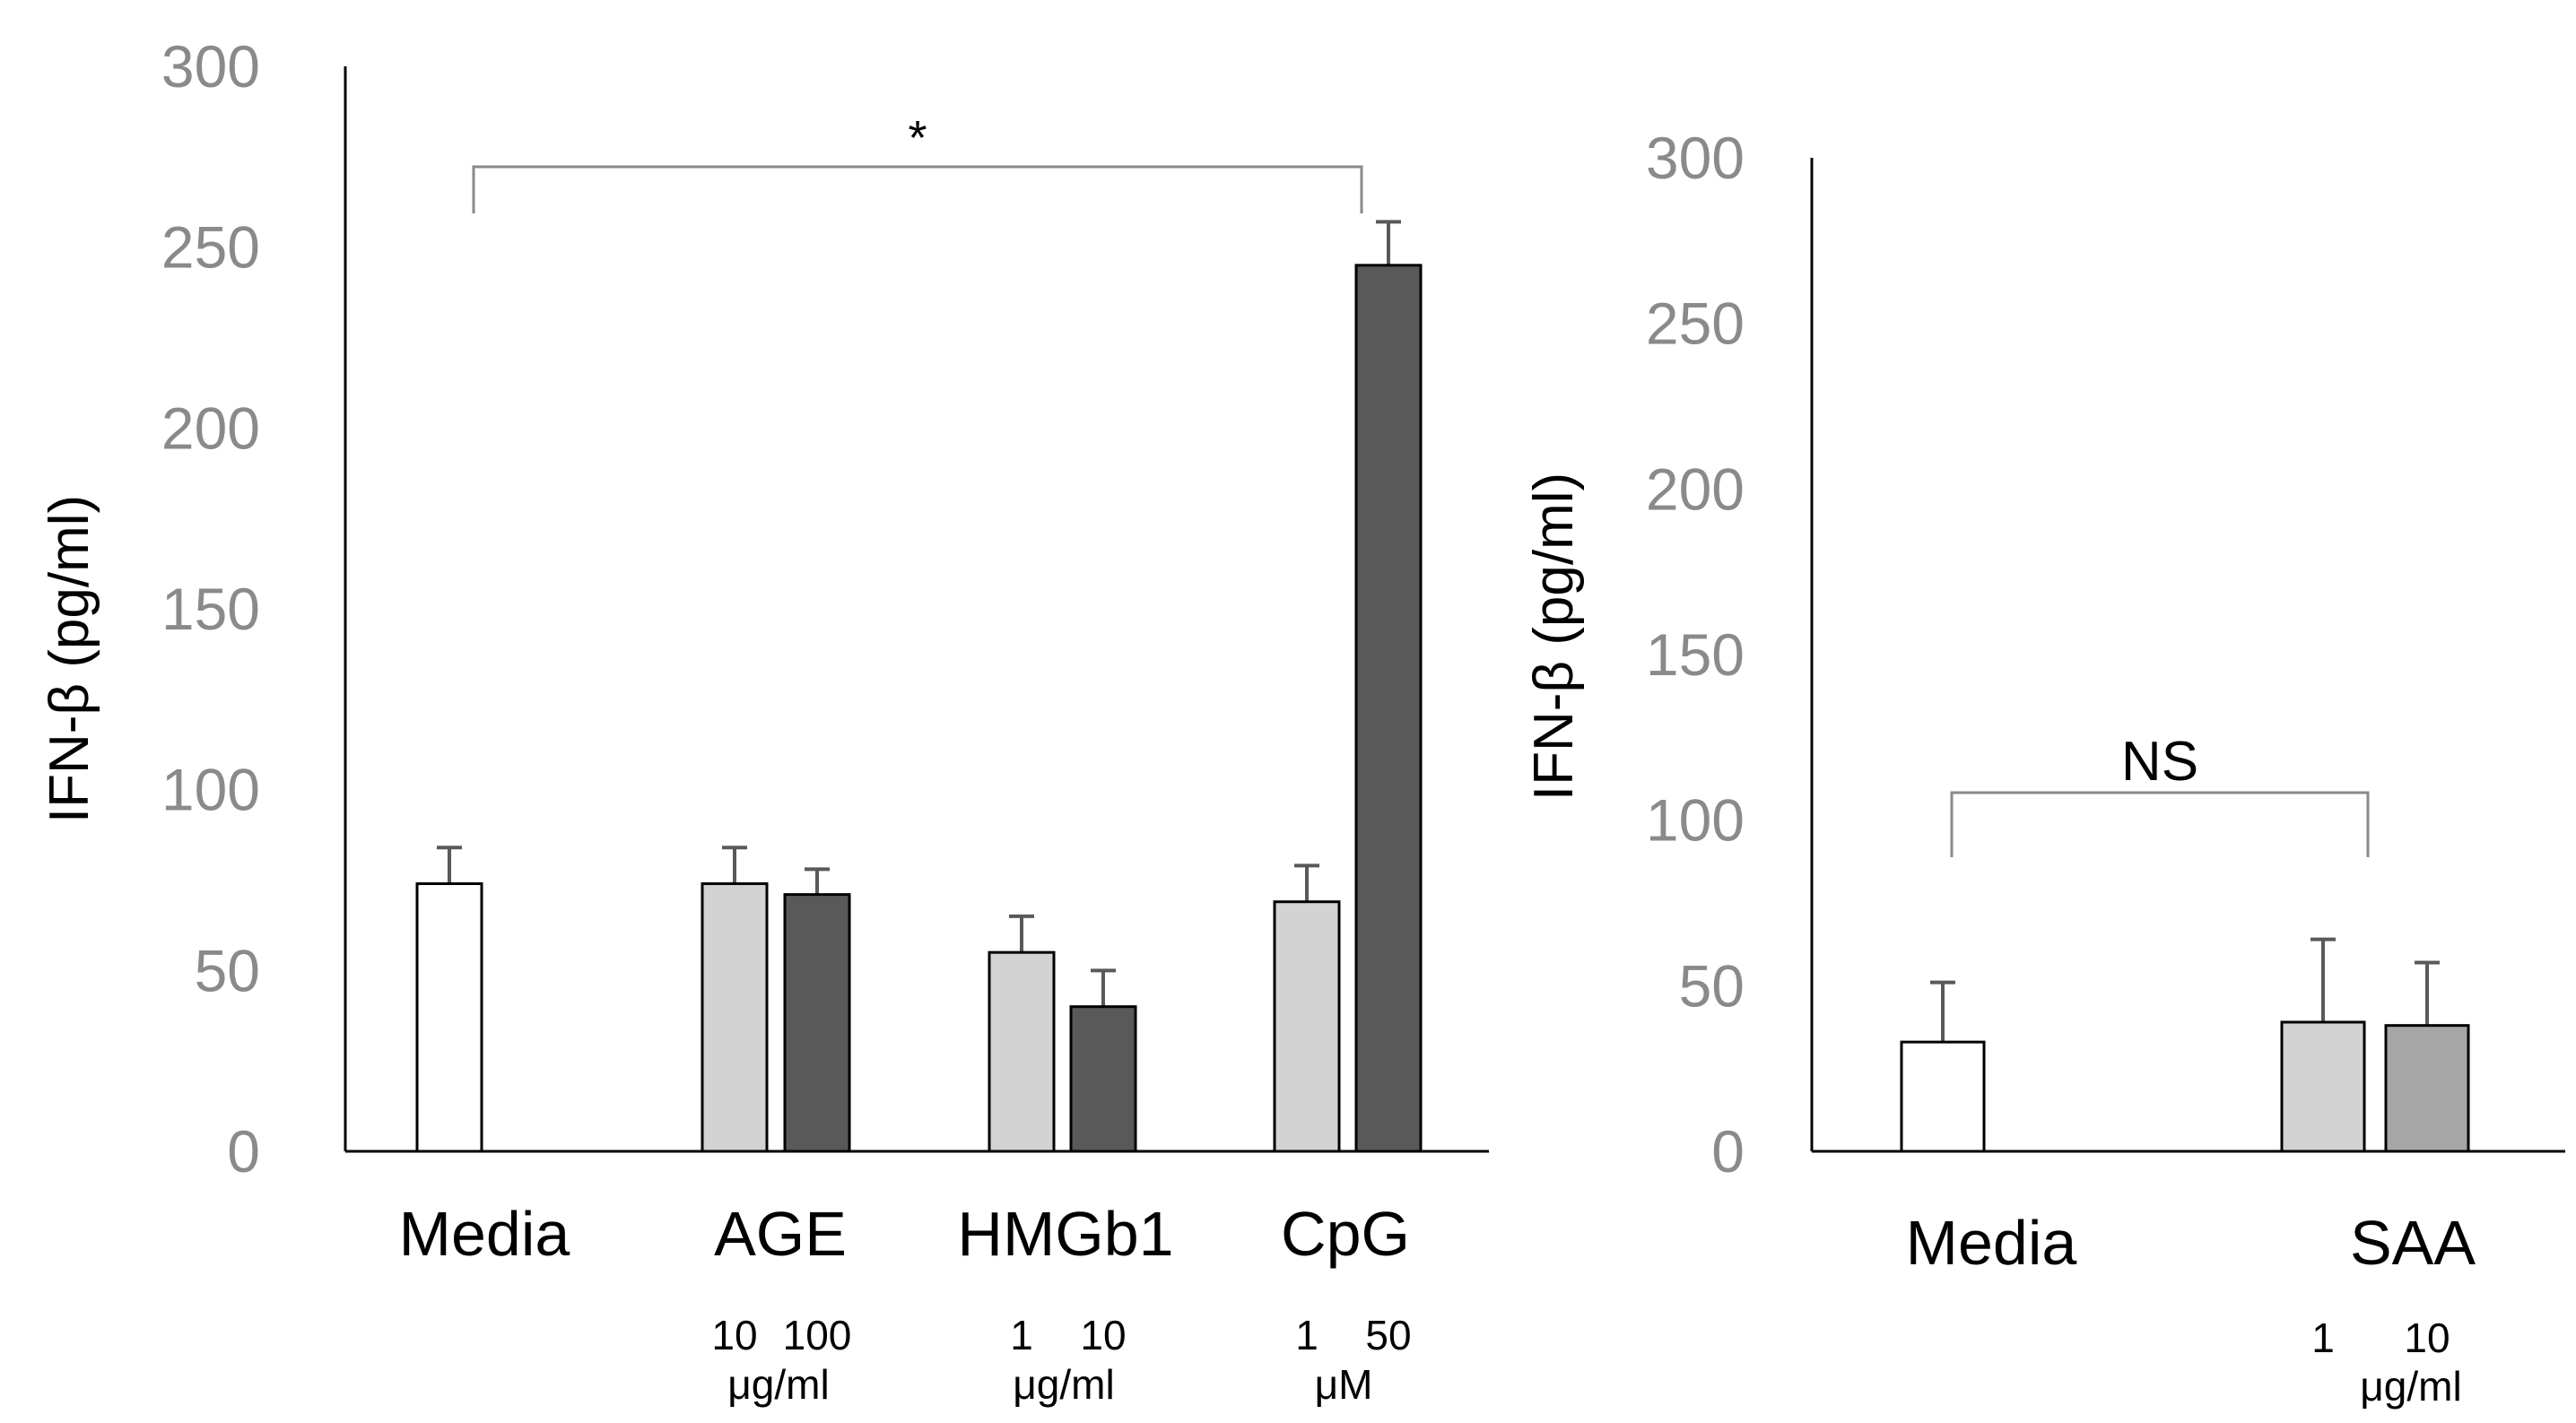 This screenshot has width=2576, height=1423. I want to click on unit-label: μM, so click(1344, 1384).